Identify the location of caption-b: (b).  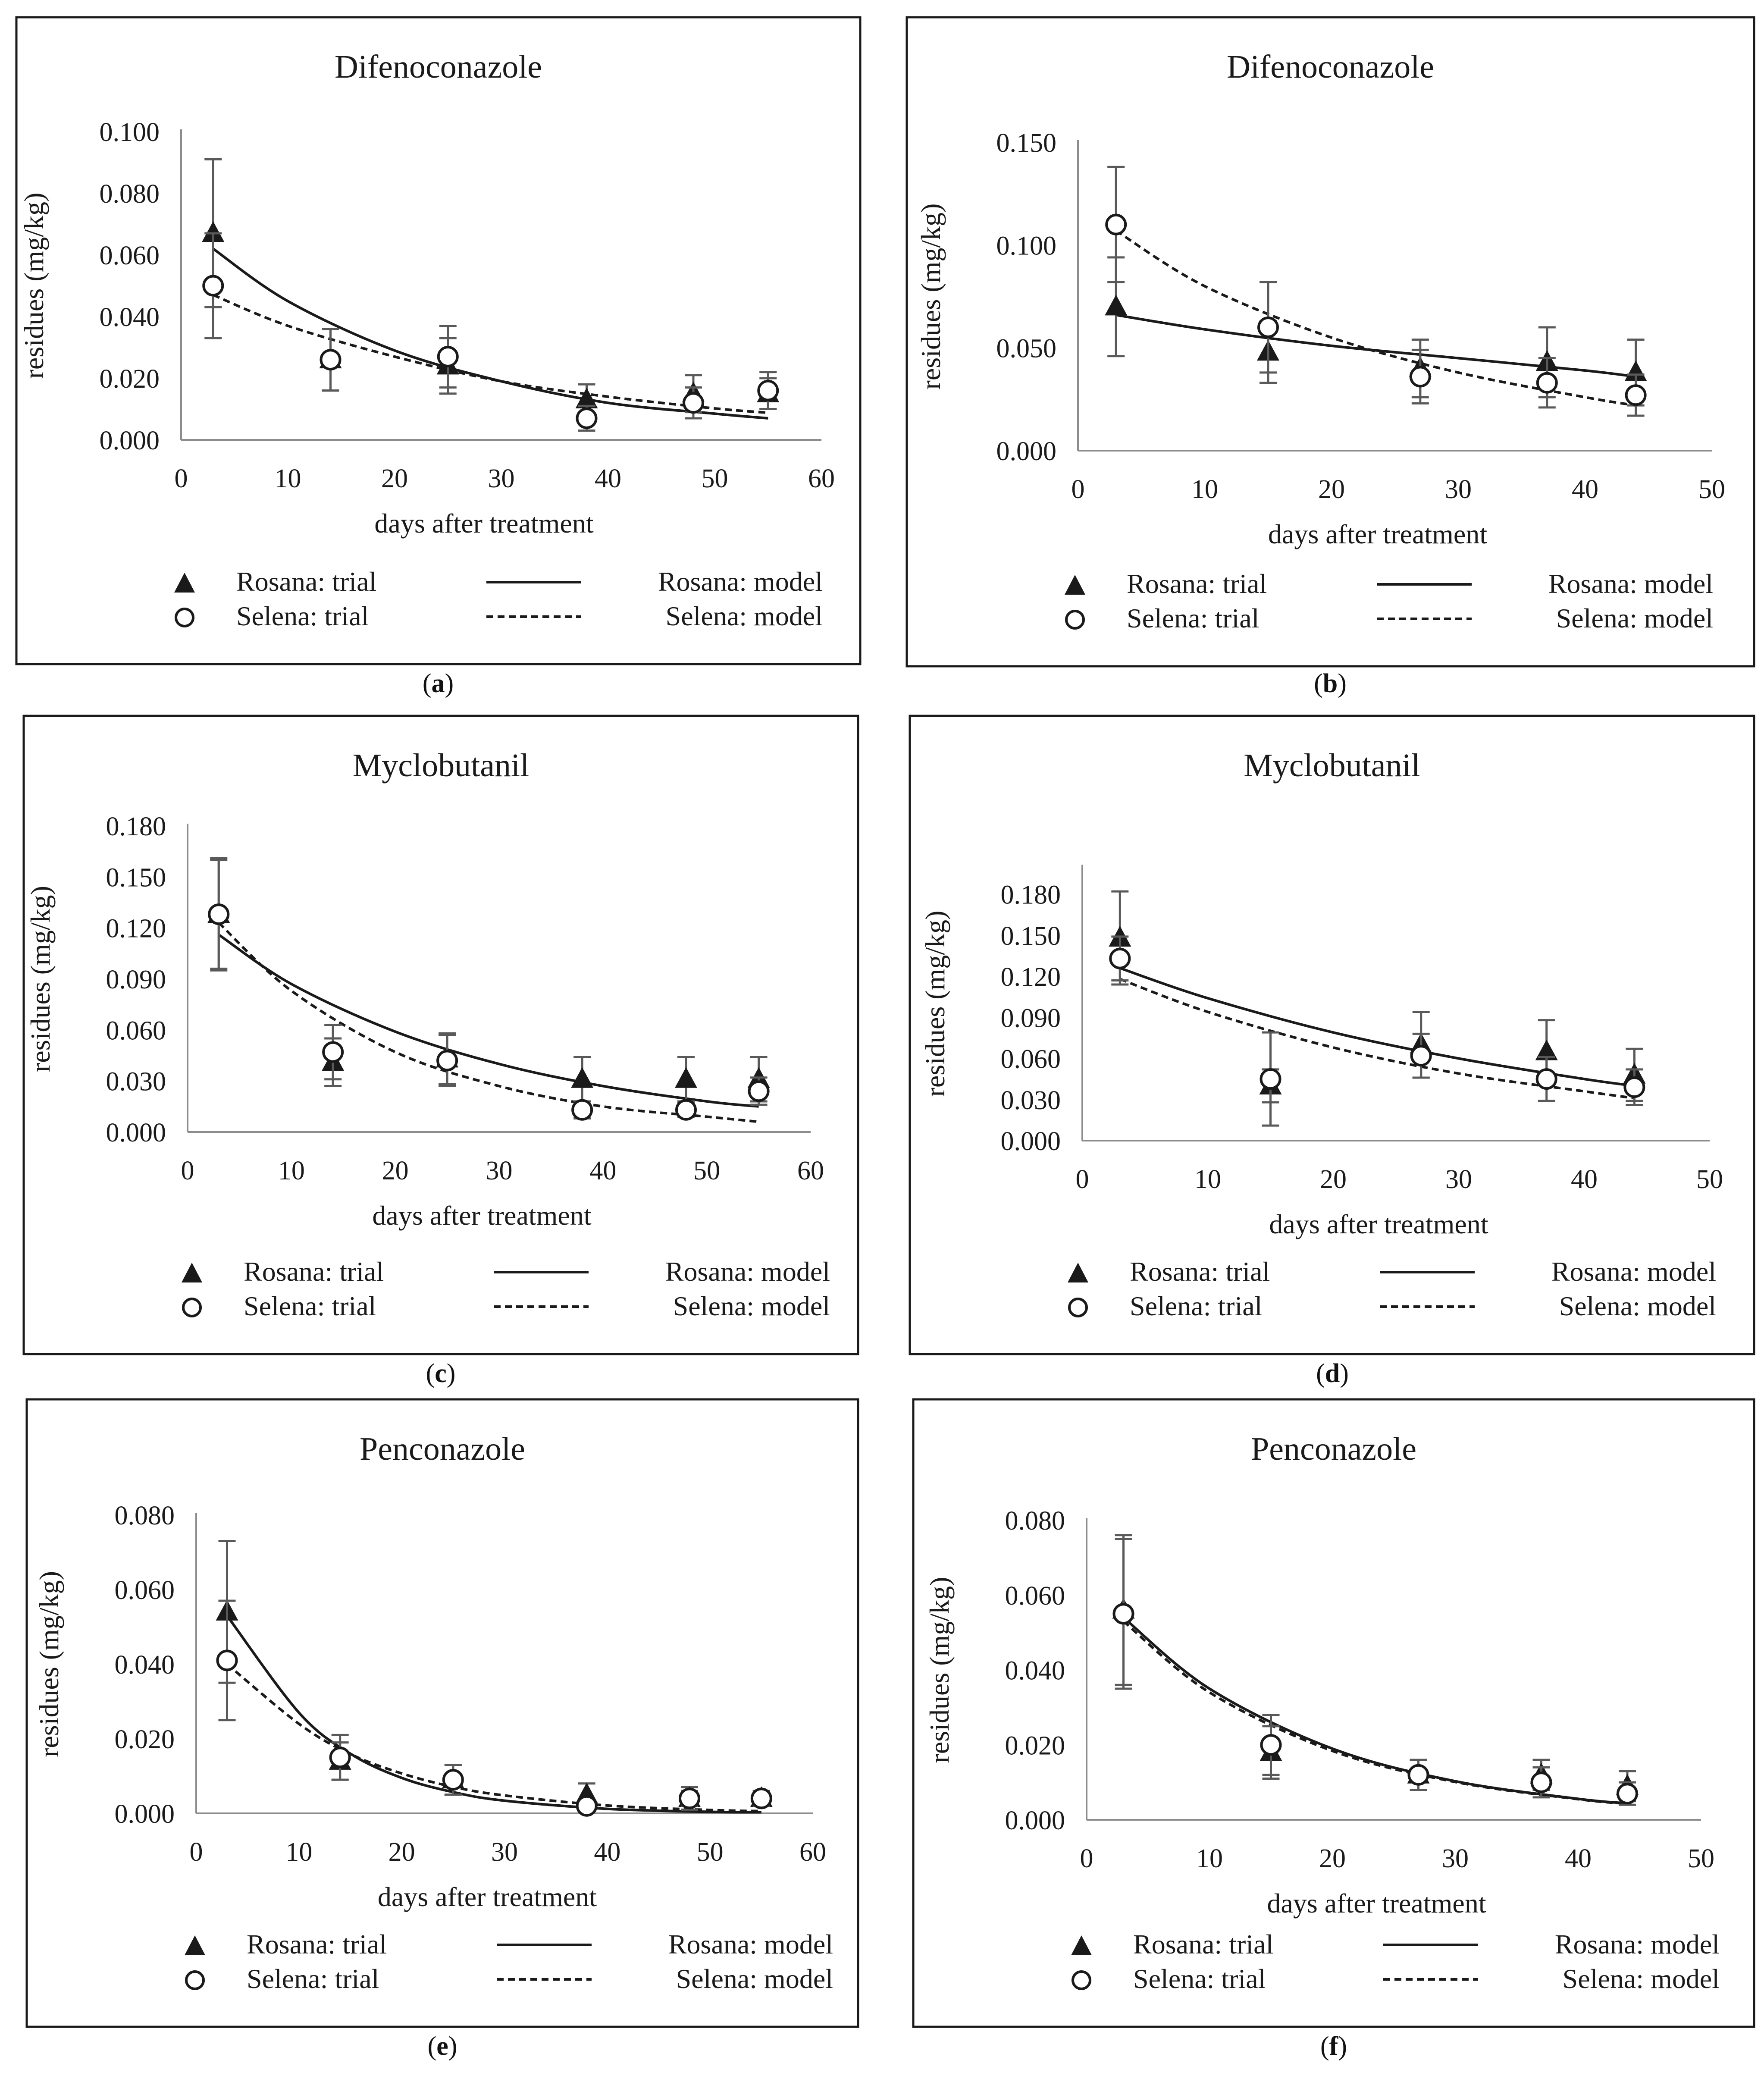
(1330, 684).